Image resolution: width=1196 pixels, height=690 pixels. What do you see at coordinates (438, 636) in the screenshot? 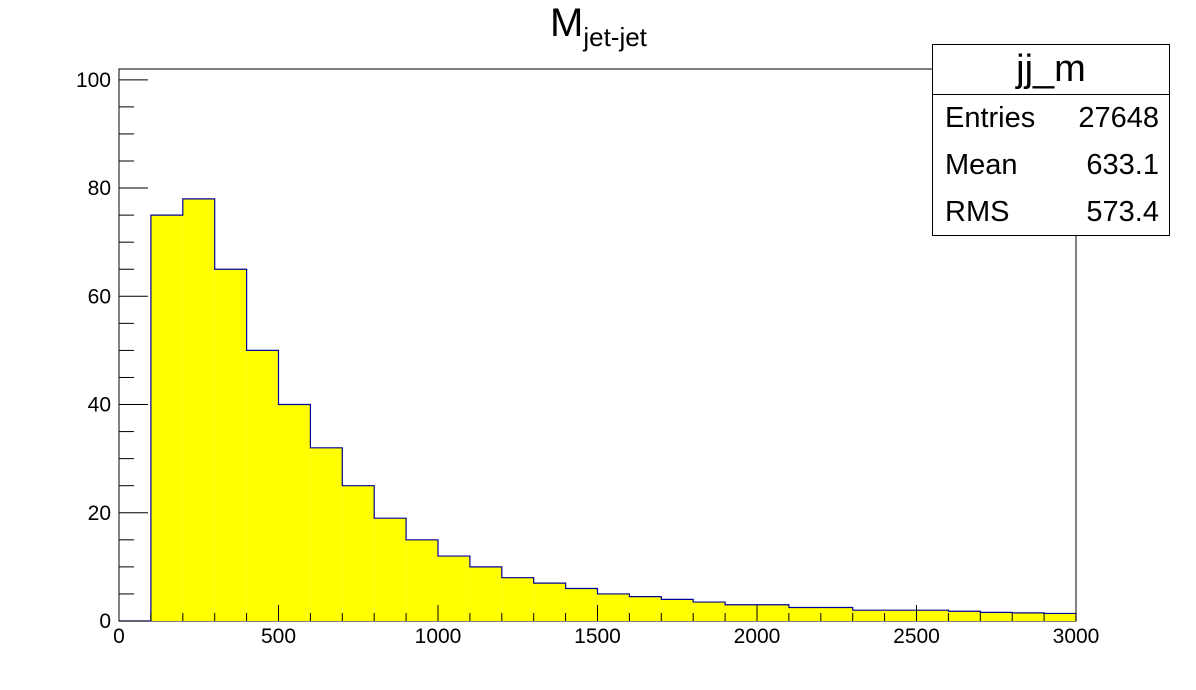
I see `x-tick-label: 1000` at bounding box center [438, 636].